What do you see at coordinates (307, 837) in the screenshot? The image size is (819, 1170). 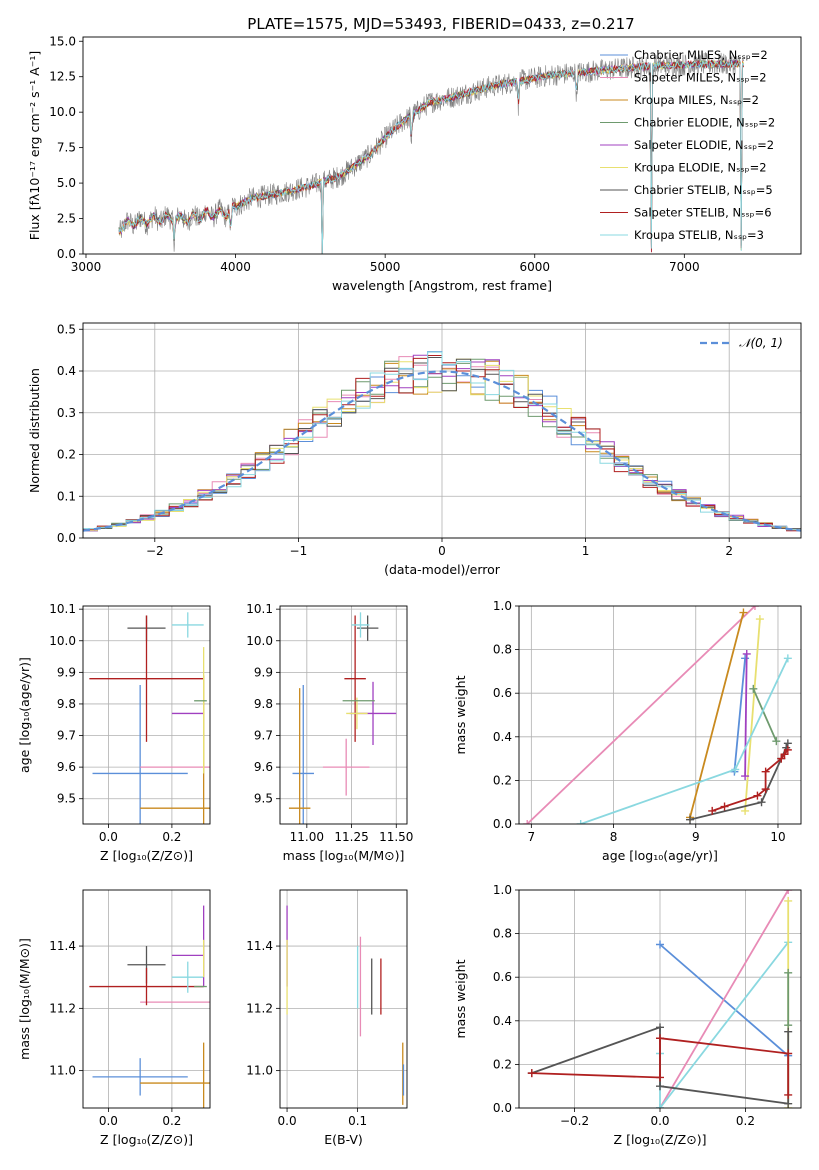 I see `x-tick-label: 11.00` at bounding box center [307, 837].